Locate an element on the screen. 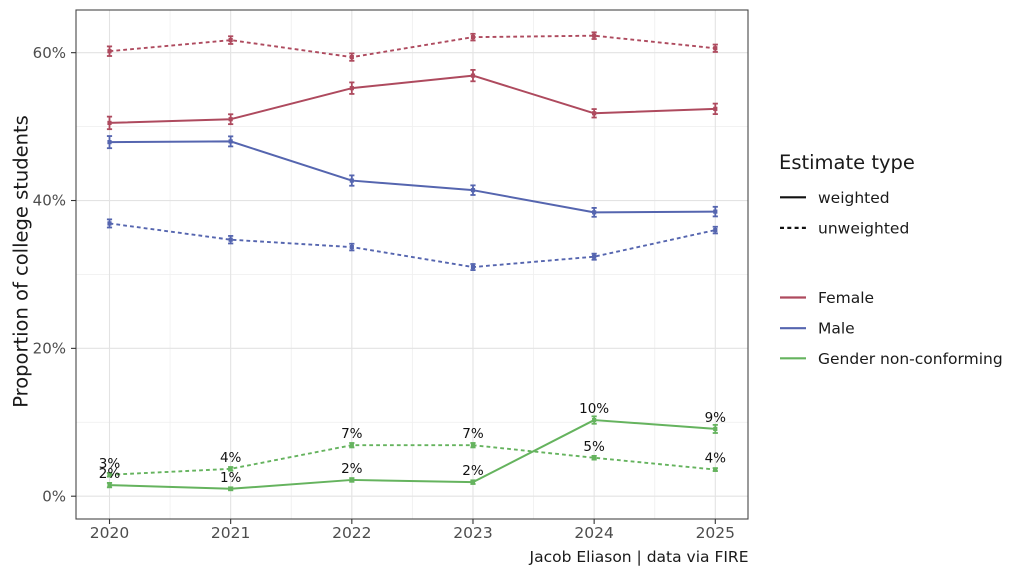 Image resolution: width=1024 pixels, height=576 pixels. series-gender-non-conforming-weighted is located at coordinates (412, 453).